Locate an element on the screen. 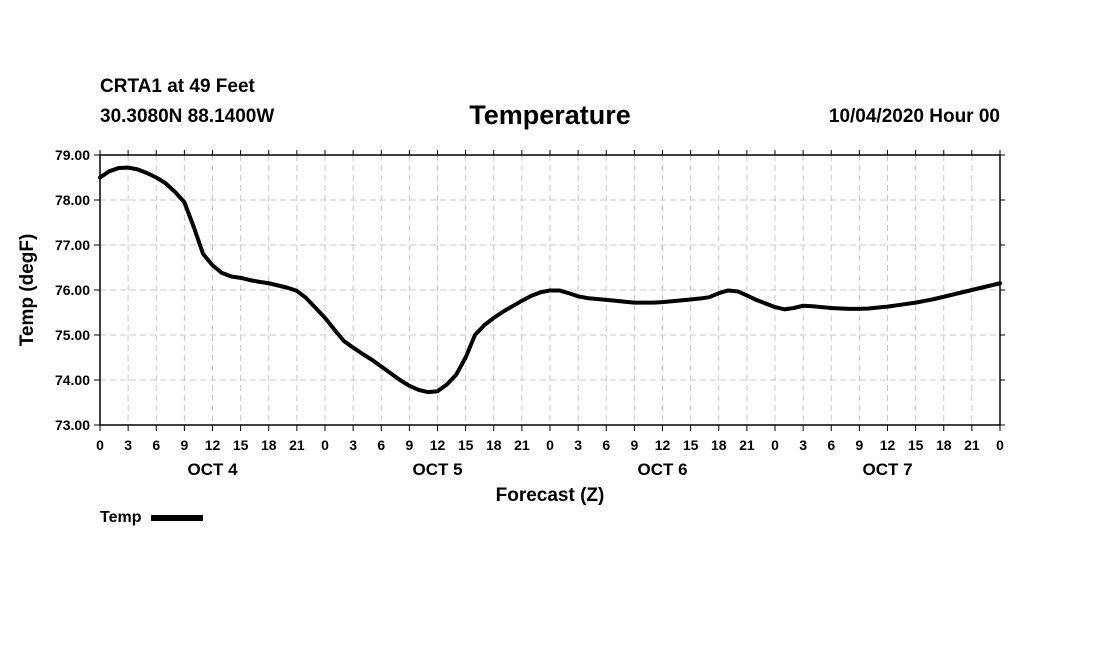 The height and width of the screenshot is (650, 1100). x-axis-title: Forecast (Z) is located at coordinates (550, 495).